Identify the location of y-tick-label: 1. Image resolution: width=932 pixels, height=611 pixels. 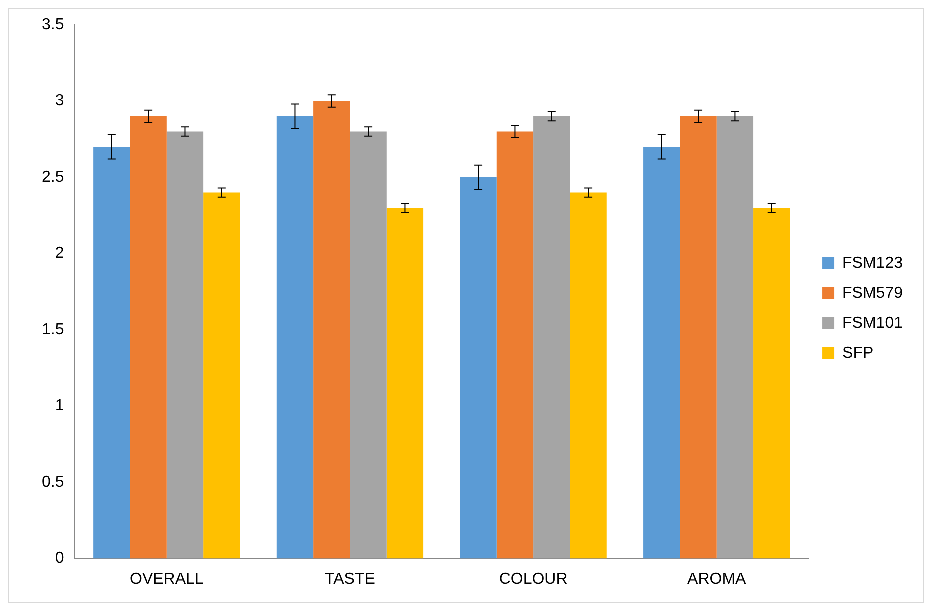
(59, 406).